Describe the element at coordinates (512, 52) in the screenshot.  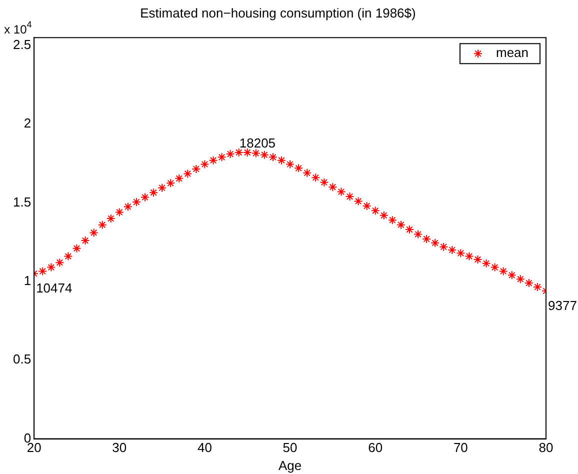
I see `legend-label: mean` at that location.